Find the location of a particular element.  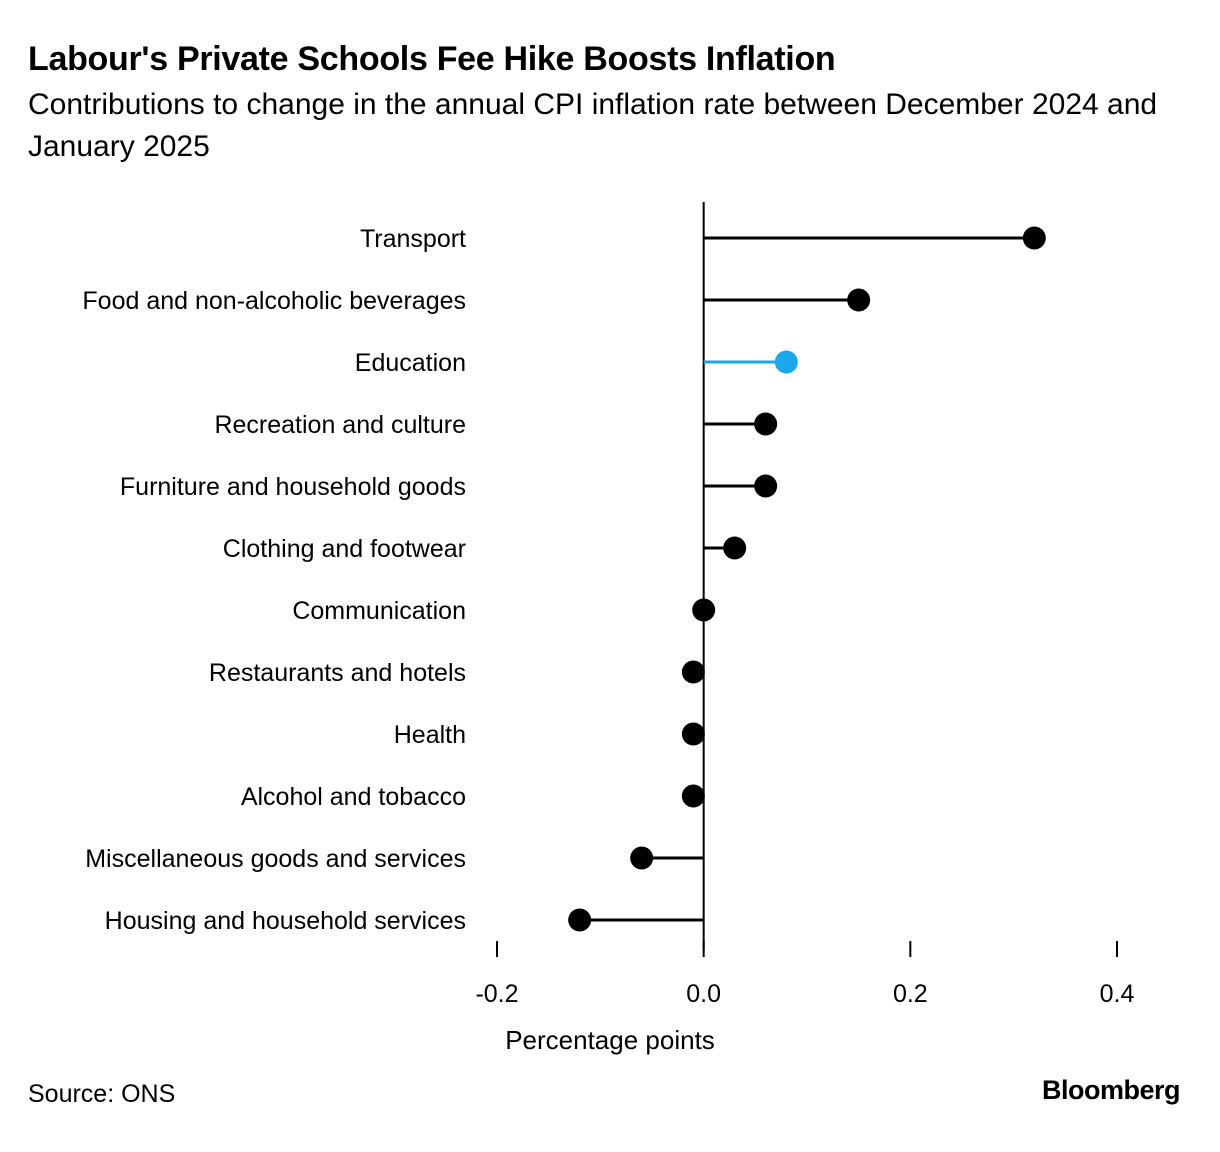

x-axis-title: Percentage points is located at coordinates (610, 1040).